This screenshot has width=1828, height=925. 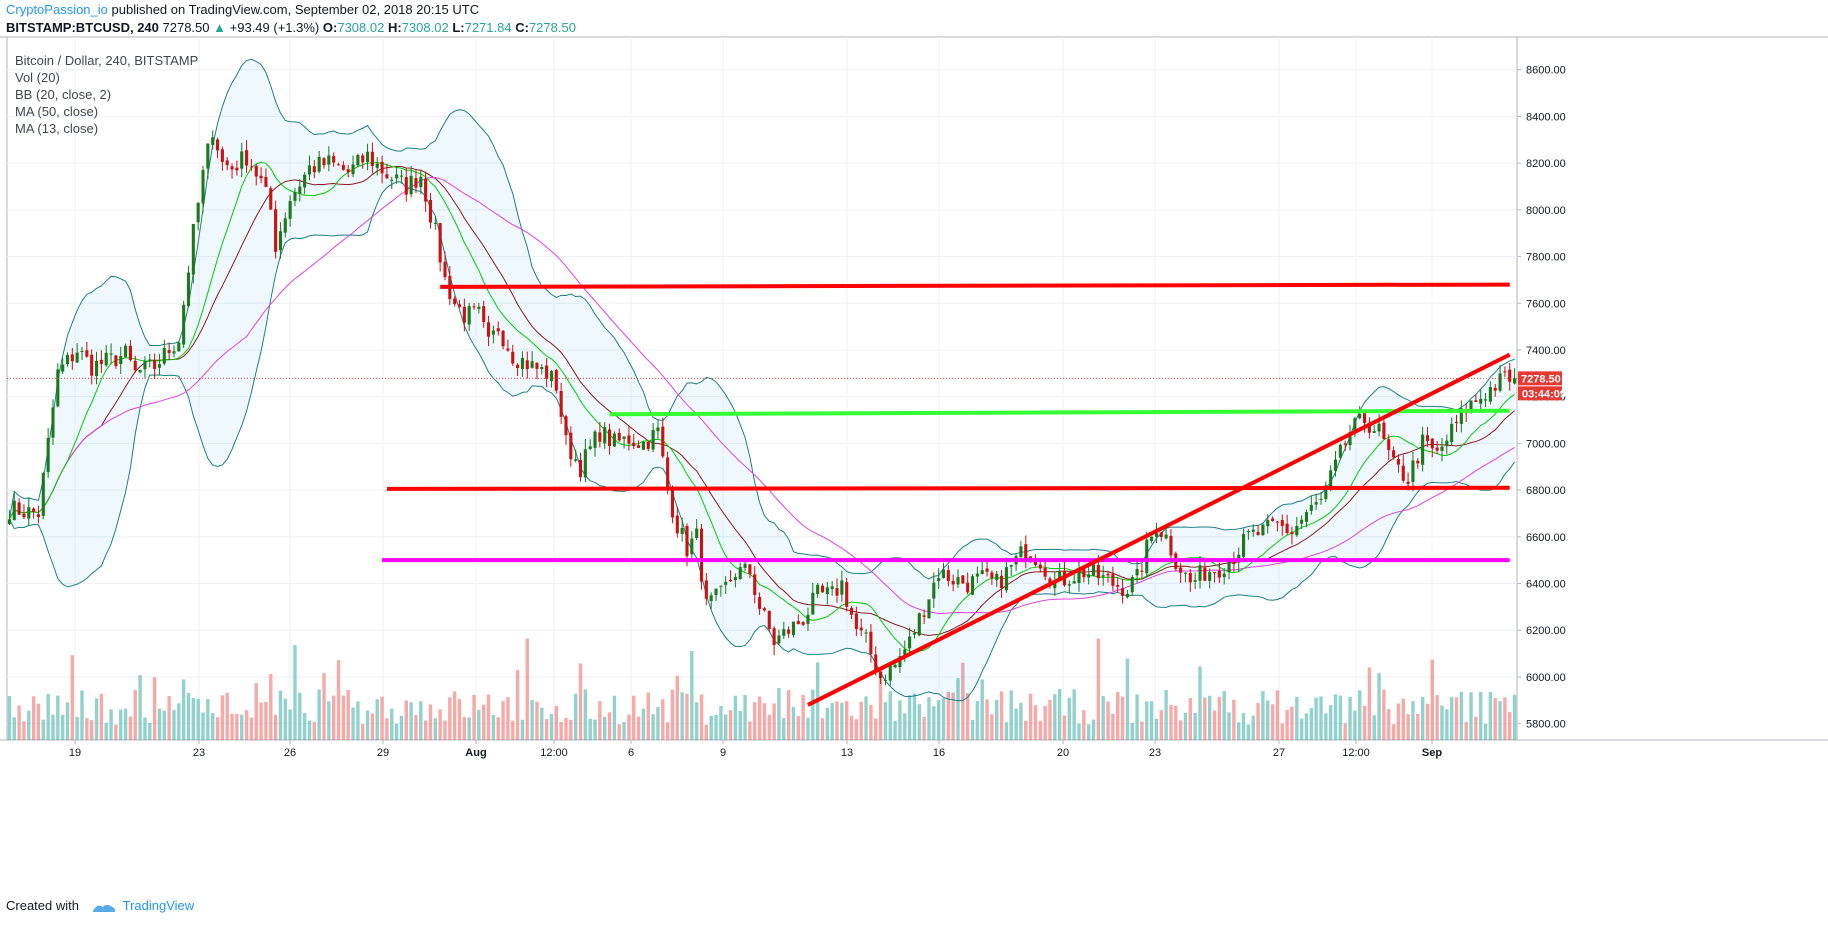 What do you see at coordinates (57, 111) in the screenshot?
I see `legend-ma50: MA (50, close)` at bounding box center [57, 111].